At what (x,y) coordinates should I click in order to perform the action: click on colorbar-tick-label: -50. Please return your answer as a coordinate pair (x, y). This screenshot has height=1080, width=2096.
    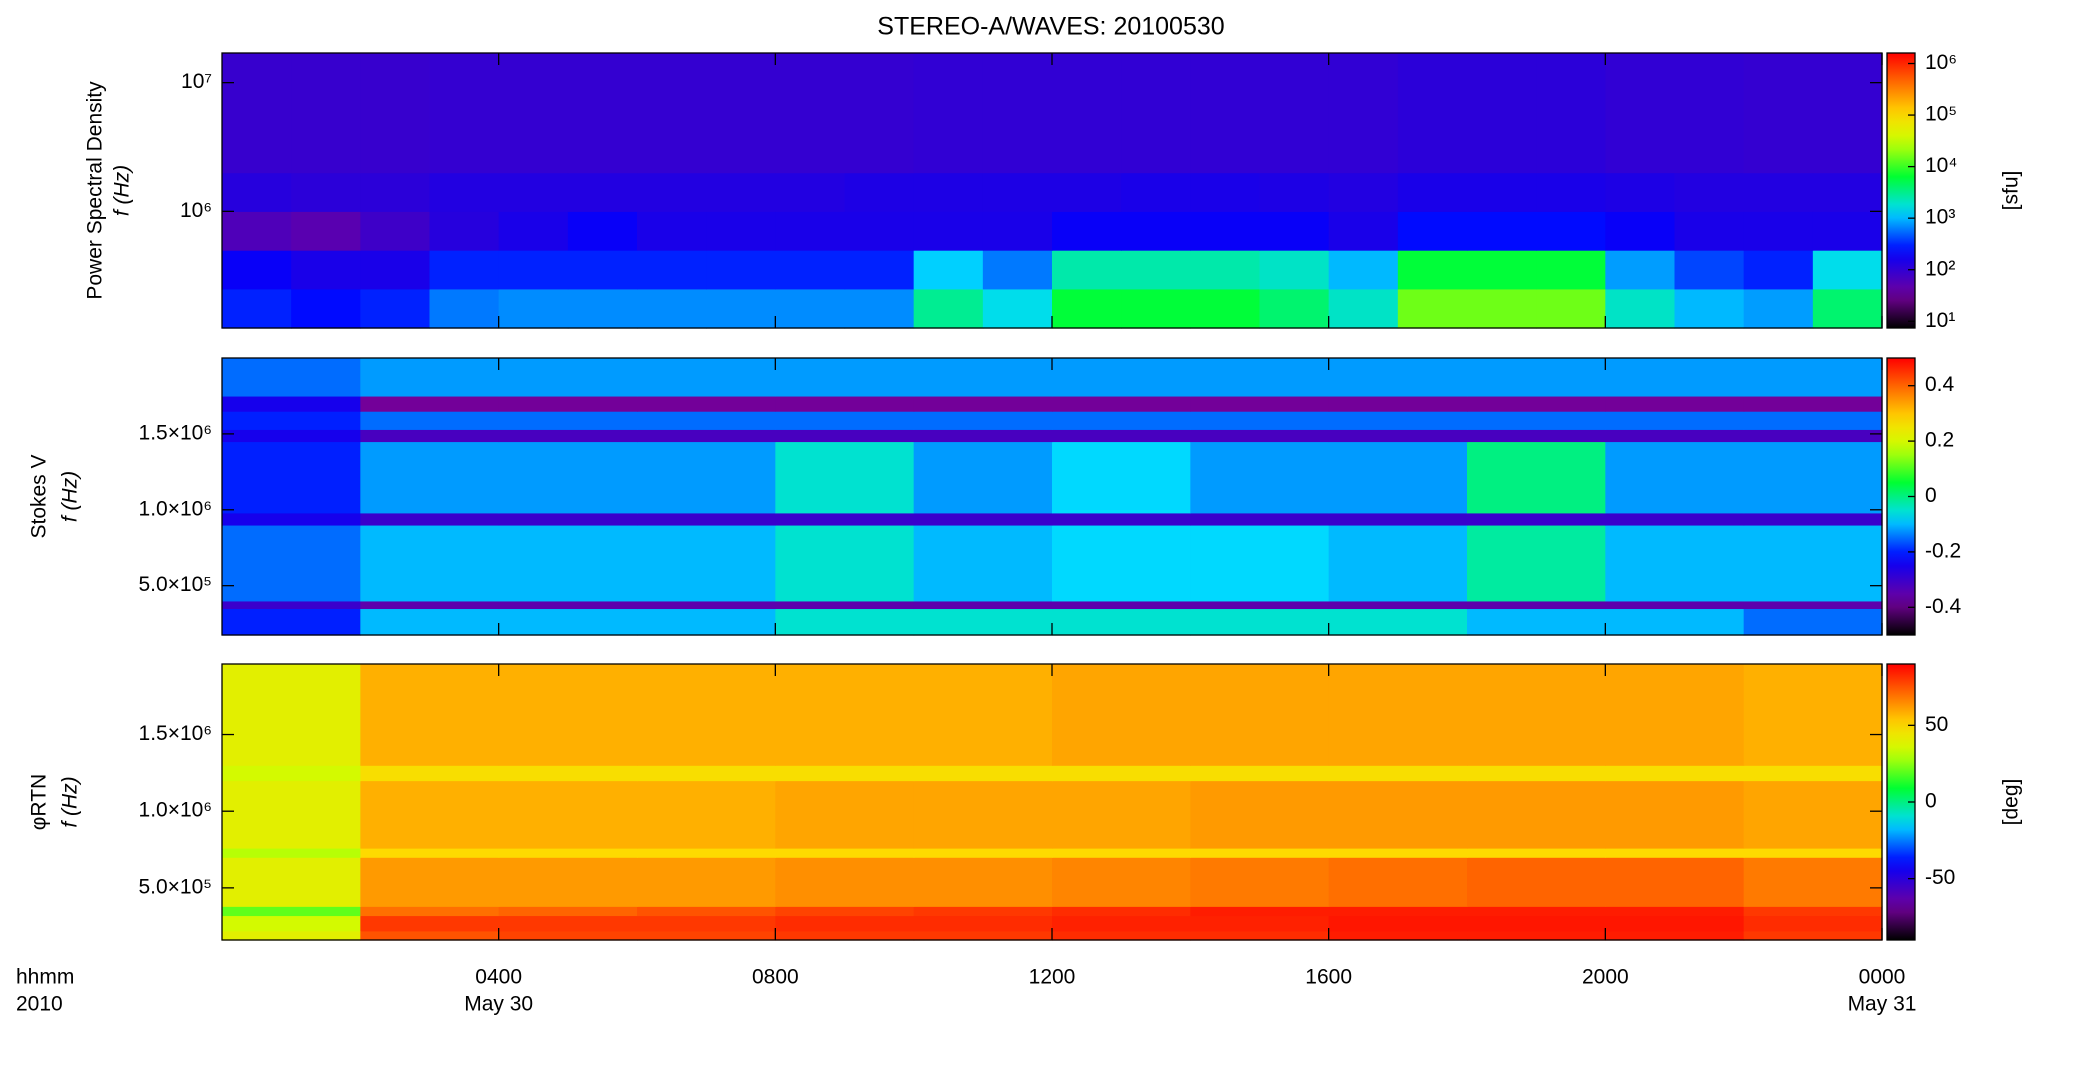
    Looking at the image, I should click on (1940, 877).